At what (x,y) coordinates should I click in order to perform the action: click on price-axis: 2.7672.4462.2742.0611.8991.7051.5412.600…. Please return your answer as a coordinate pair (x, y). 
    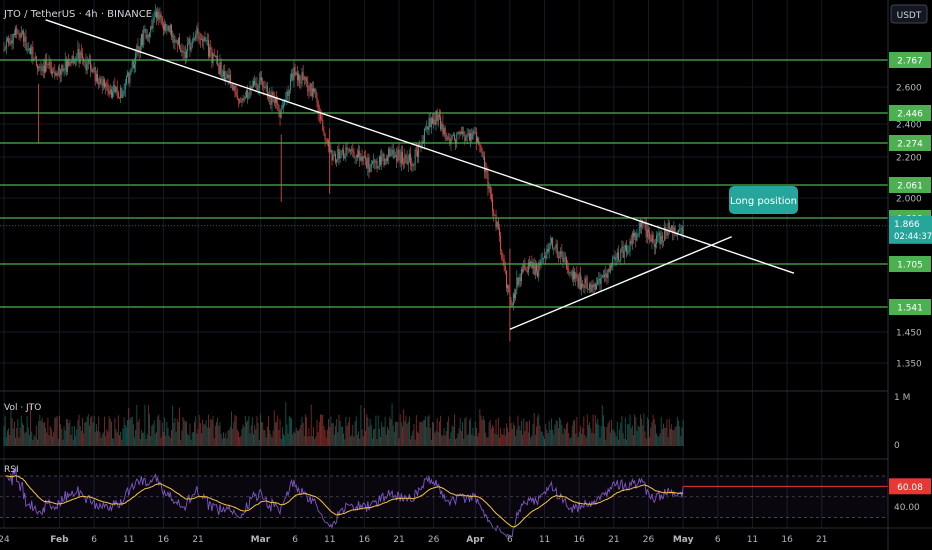
    Looking at the image, I should click on (910, 282).